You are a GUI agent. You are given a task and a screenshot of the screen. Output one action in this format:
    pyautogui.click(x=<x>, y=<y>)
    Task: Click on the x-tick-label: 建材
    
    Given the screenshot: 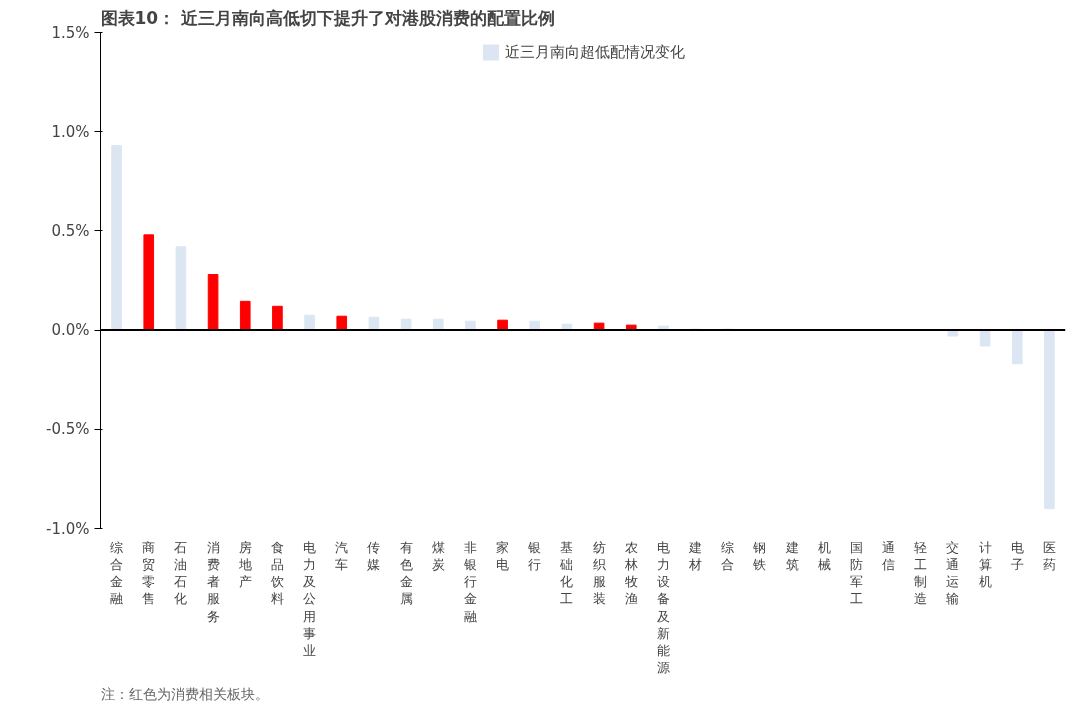 What is the action you would take?
    pyautogui.click(x=695, y=555)
    